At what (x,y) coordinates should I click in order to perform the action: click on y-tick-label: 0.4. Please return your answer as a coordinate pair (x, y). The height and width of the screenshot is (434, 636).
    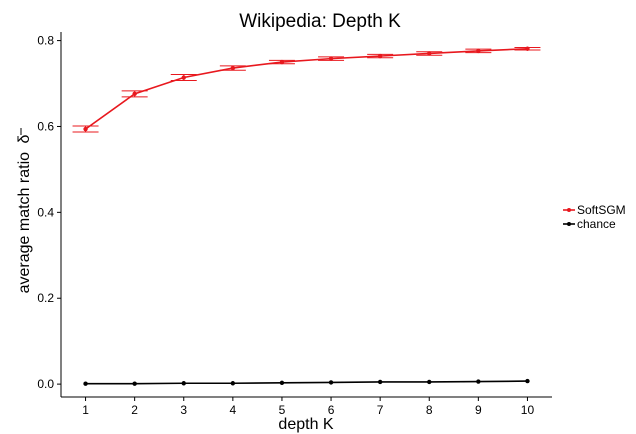
    Looking at the image, I should click on (45, 212).